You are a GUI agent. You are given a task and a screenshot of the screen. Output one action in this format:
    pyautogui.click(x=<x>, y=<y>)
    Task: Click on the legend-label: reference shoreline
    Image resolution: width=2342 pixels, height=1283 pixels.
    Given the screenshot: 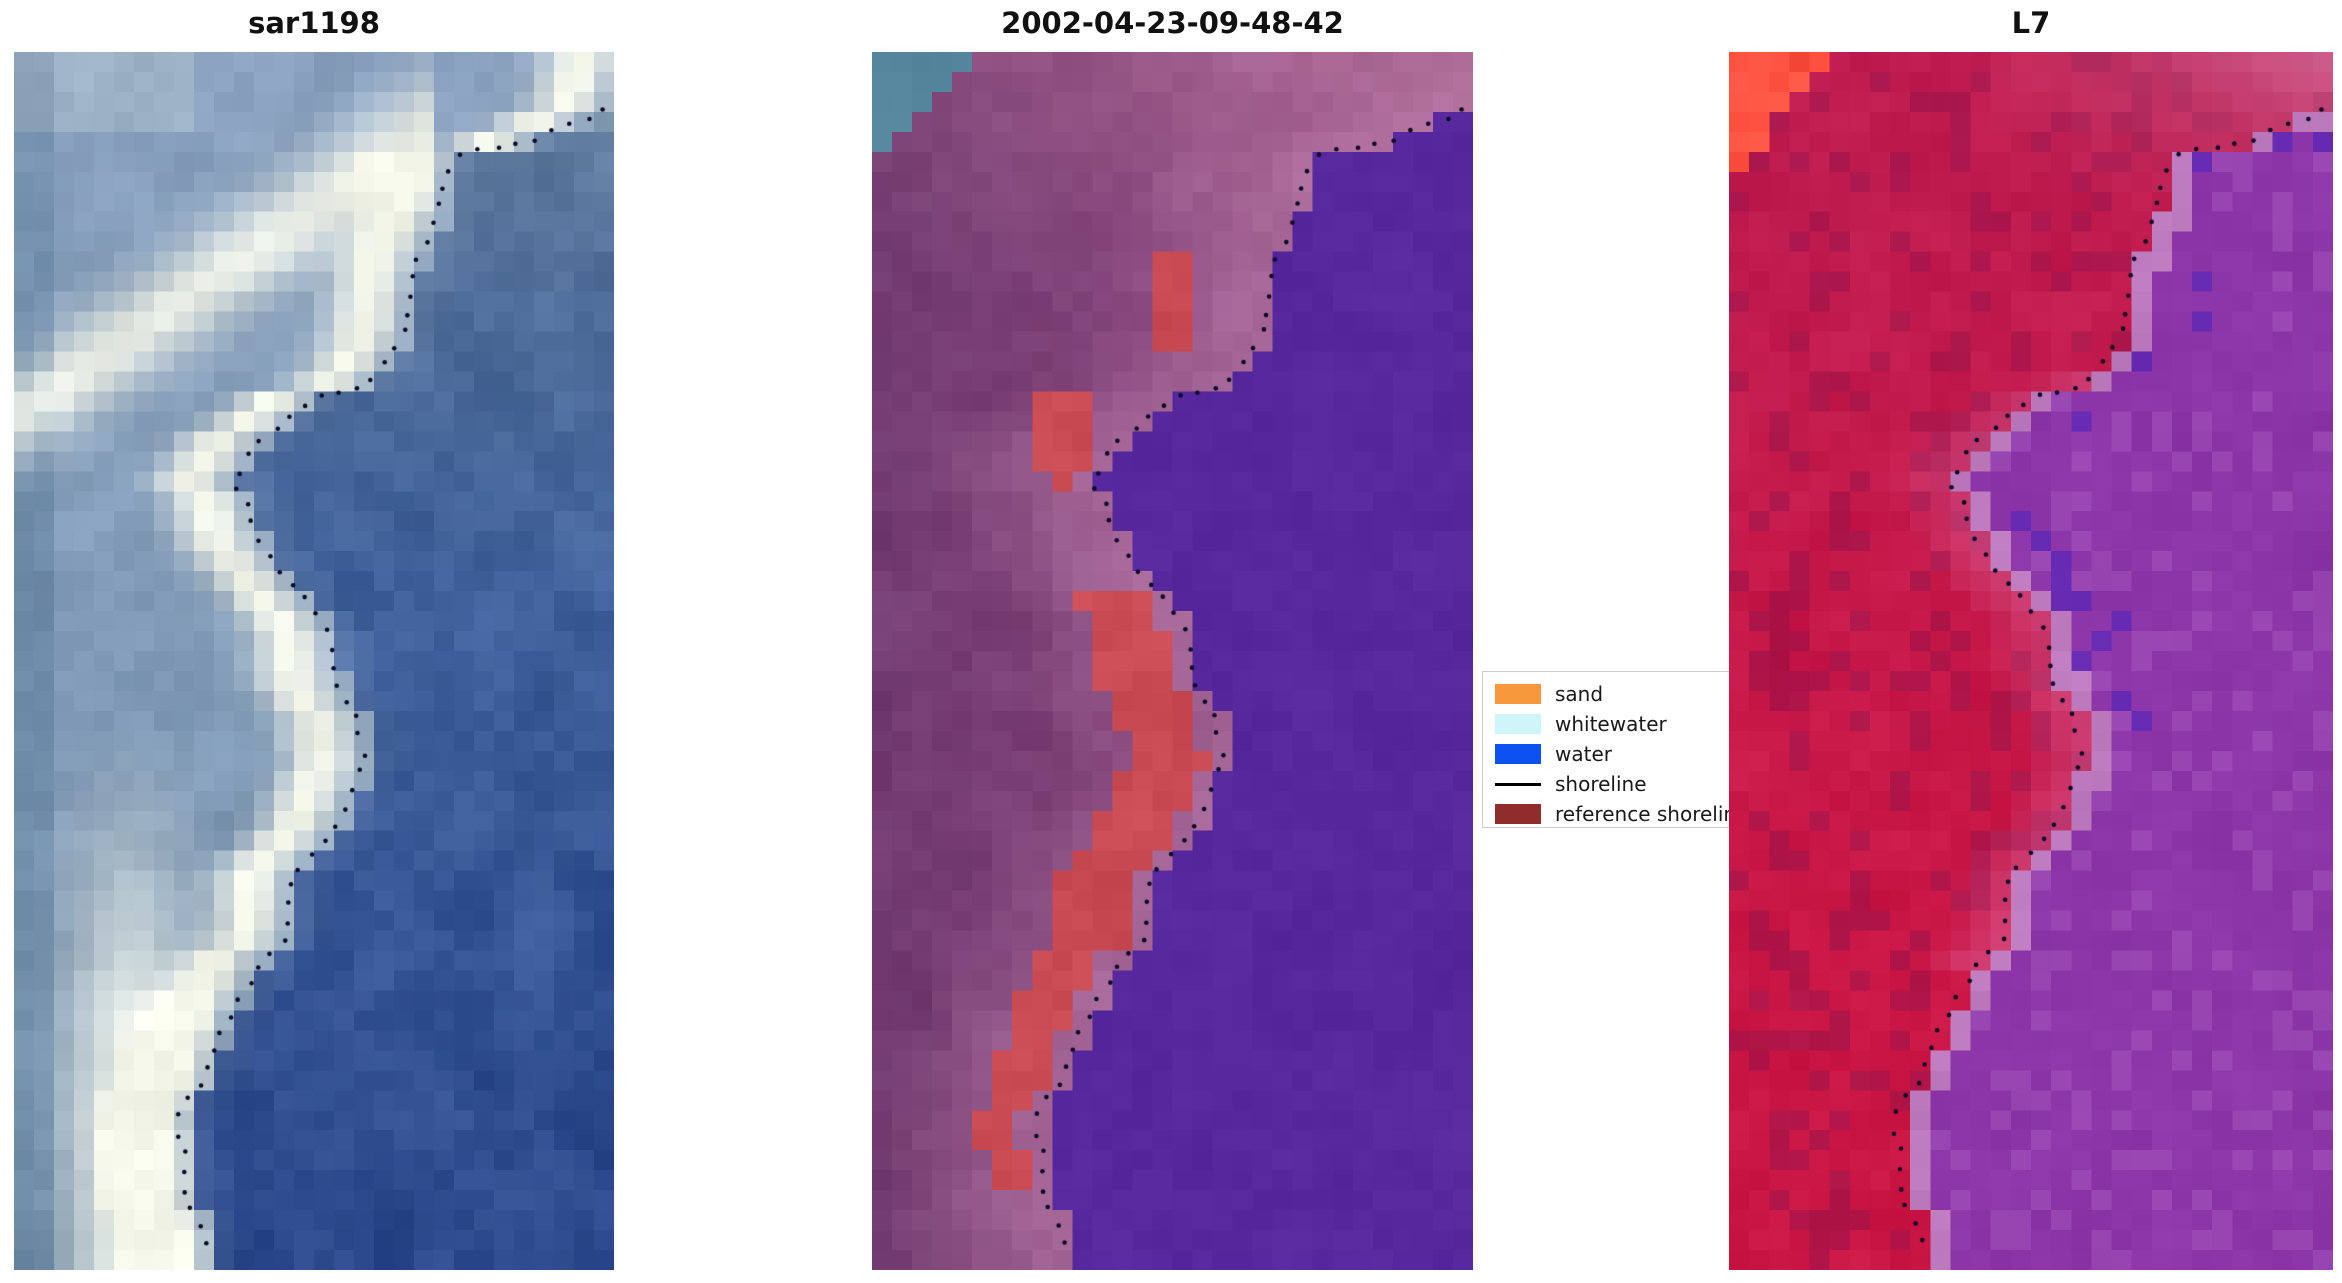 What is the action you would take?
    pyautogui.click(x=1647, y=814)
    